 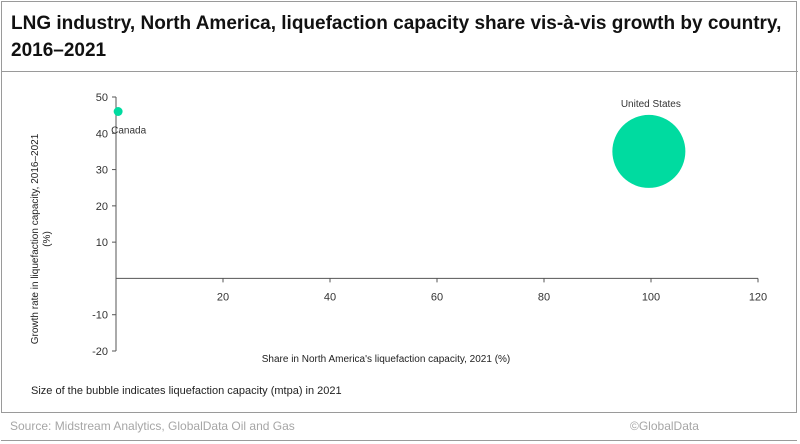 What do you see at coordinates (100, 316) in the screenshot?
I see `y-tick-label: -10` at bounding box center [100, 316].